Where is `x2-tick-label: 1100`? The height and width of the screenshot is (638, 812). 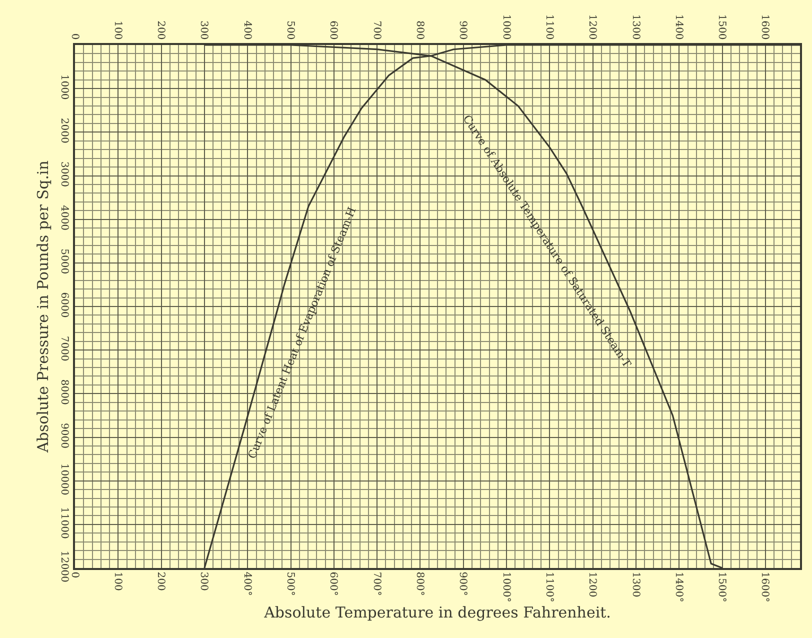
x2-tick-label: 1100 is located at coordinates (548, 27).